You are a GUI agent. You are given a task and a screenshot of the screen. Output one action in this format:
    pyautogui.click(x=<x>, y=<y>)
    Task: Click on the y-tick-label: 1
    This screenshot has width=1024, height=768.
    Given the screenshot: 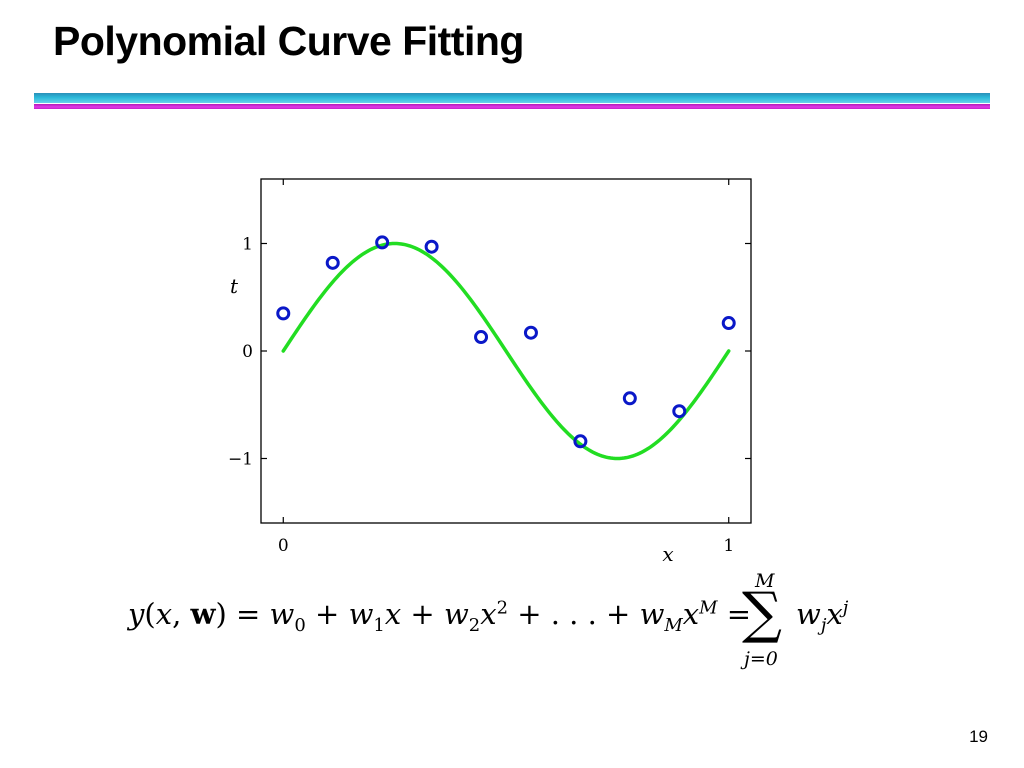 What is the action you would take?
    pyautogui.click(x=247, y=245)
    